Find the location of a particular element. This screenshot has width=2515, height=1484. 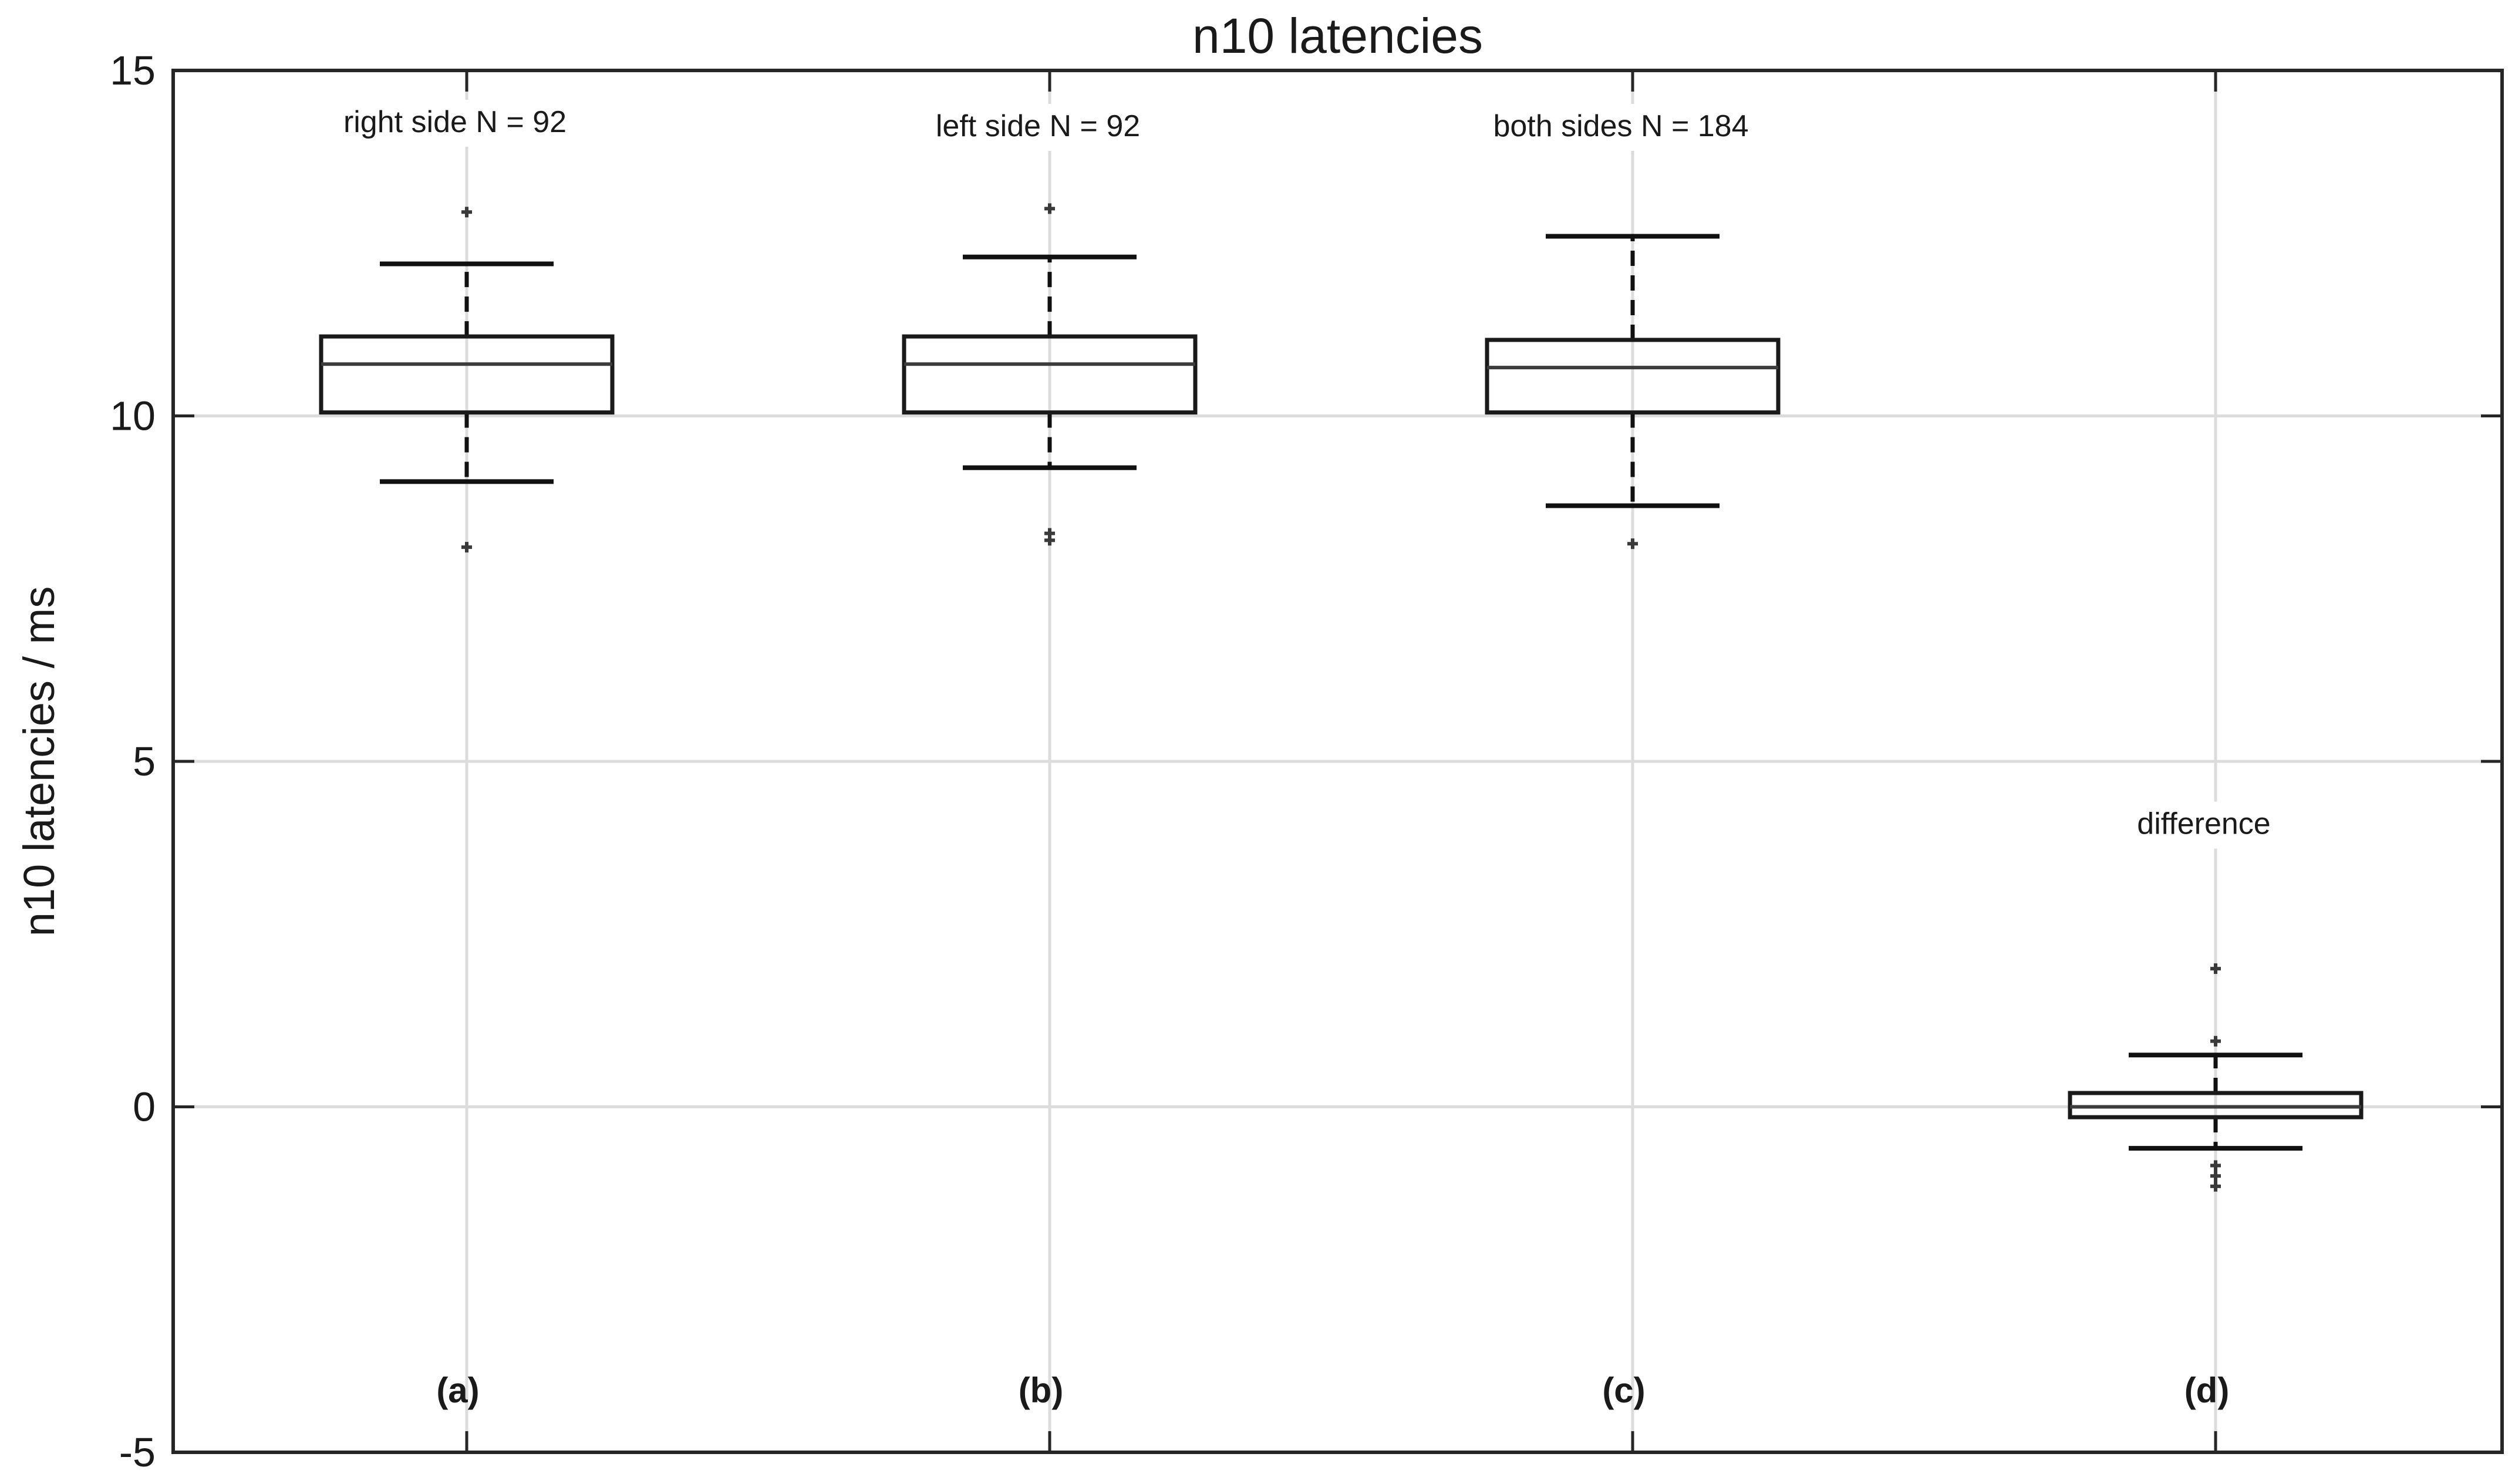

panel-label: (c) is located at coordinates (1624, 1390).